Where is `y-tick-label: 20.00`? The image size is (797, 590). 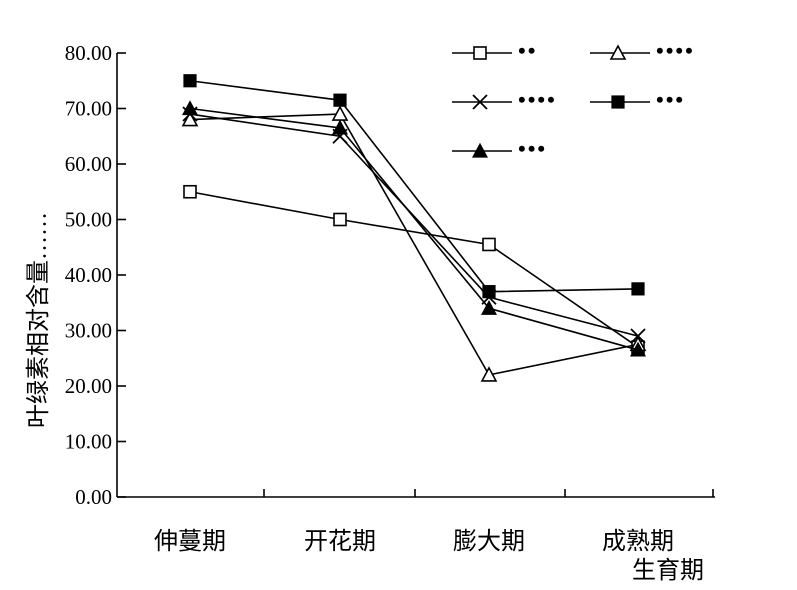
y-tick-label: 20.00 is located at coordinates (88, 386).